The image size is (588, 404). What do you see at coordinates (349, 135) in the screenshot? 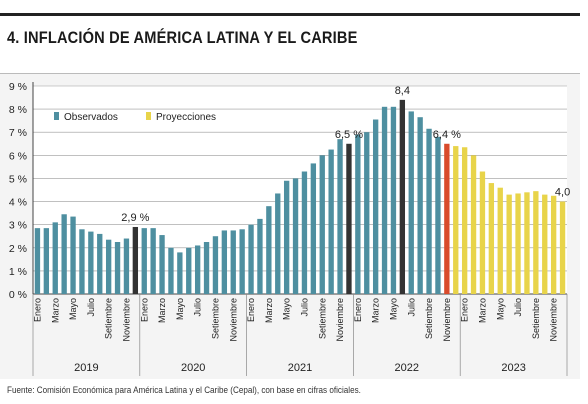
I see `data-label: 6,5 %` at bounding box center [349, 135].